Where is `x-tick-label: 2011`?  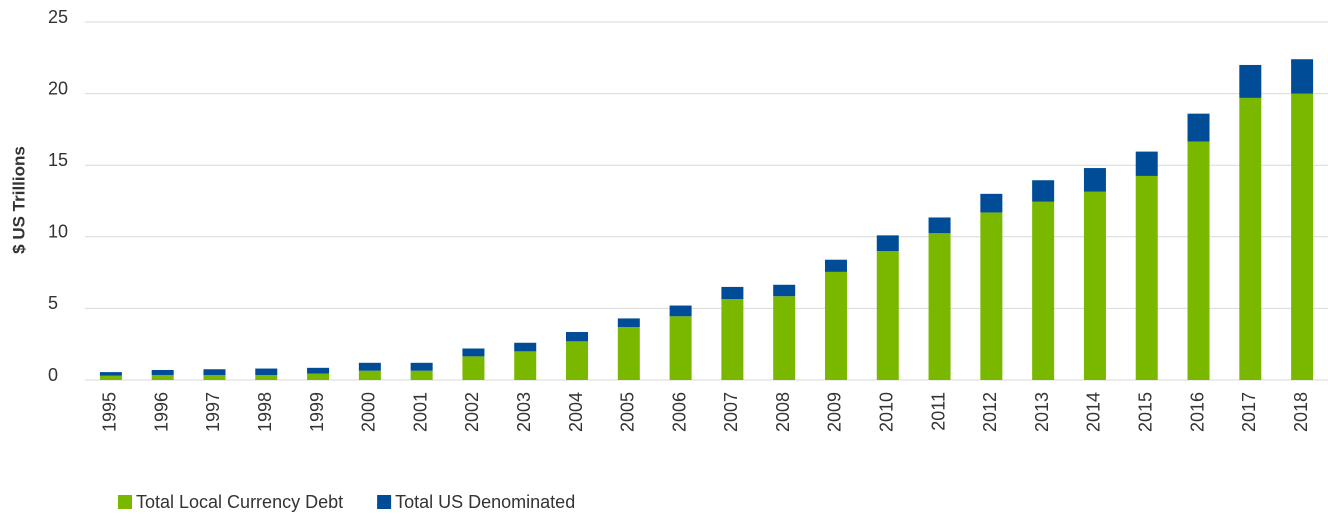 x-tick-label: 2011 is located at coordinates (938, 411).